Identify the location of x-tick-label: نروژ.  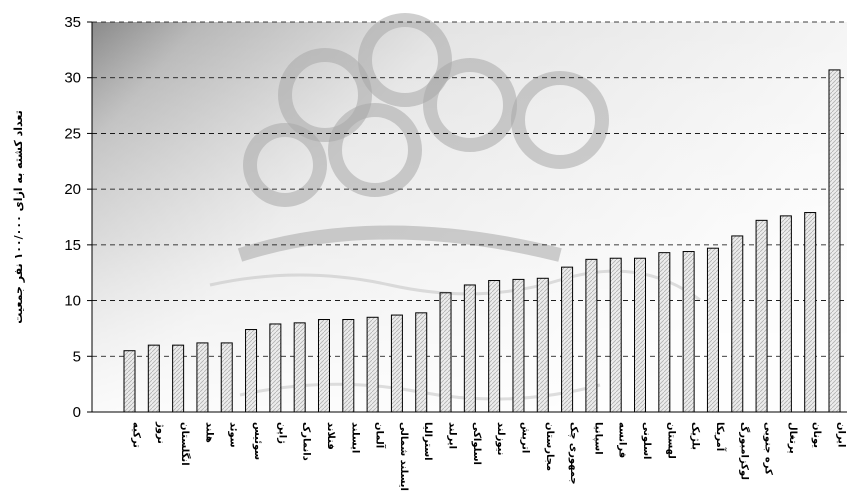
(160, 432).